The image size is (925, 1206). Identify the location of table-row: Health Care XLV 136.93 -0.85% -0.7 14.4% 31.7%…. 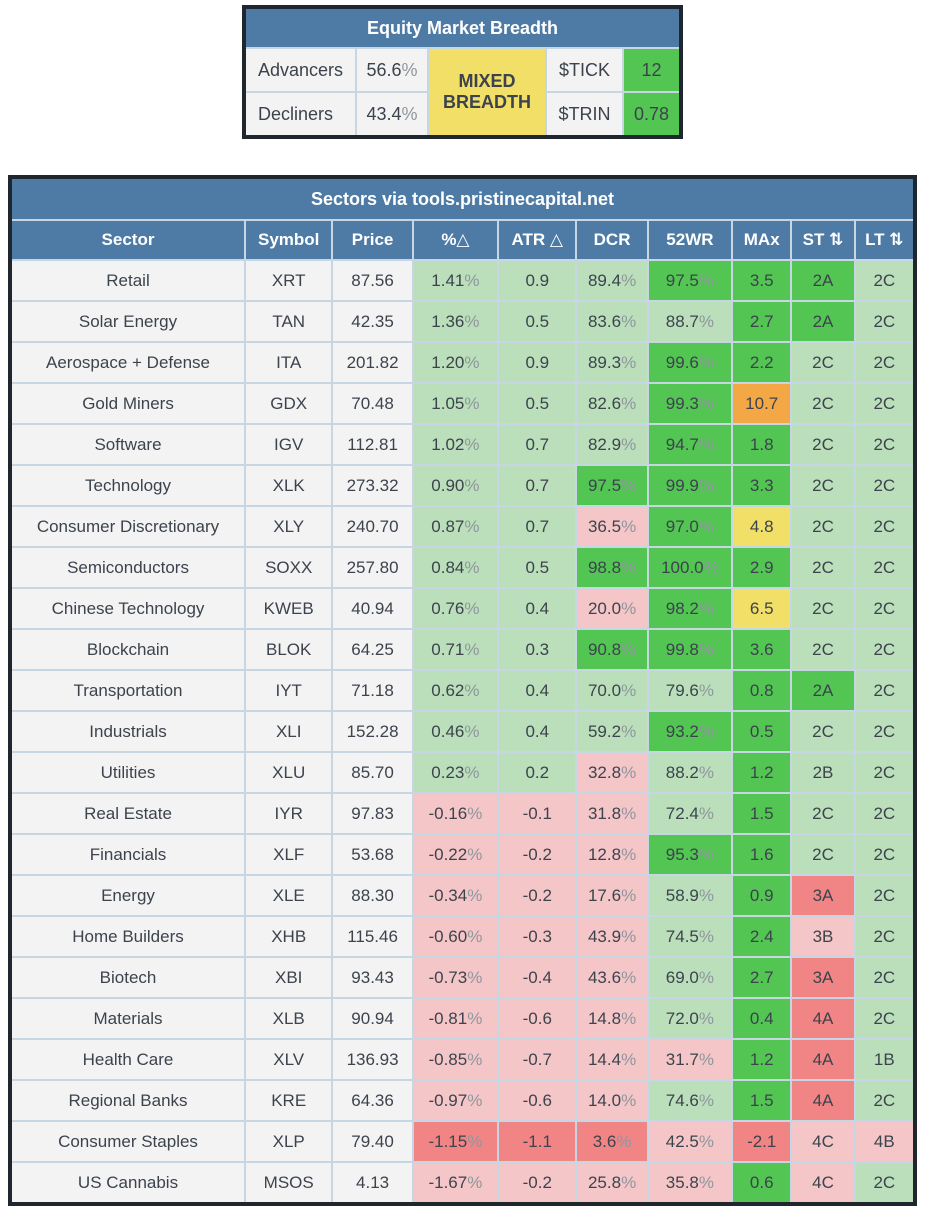
(462, 1059).